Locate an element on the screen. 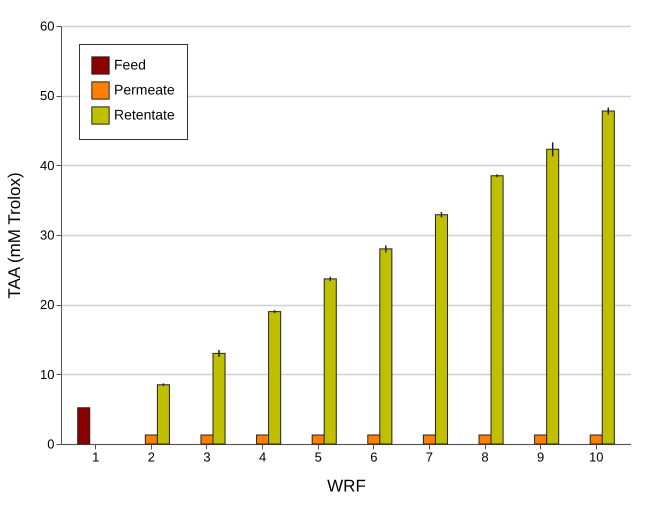  x-tick-label: 3 is located at coordinates (207, 457).